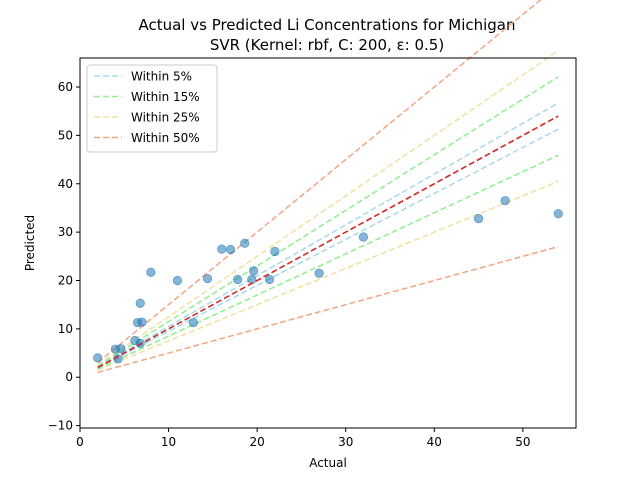  I want to click on x-tick-label: 30, so click(345, 442).